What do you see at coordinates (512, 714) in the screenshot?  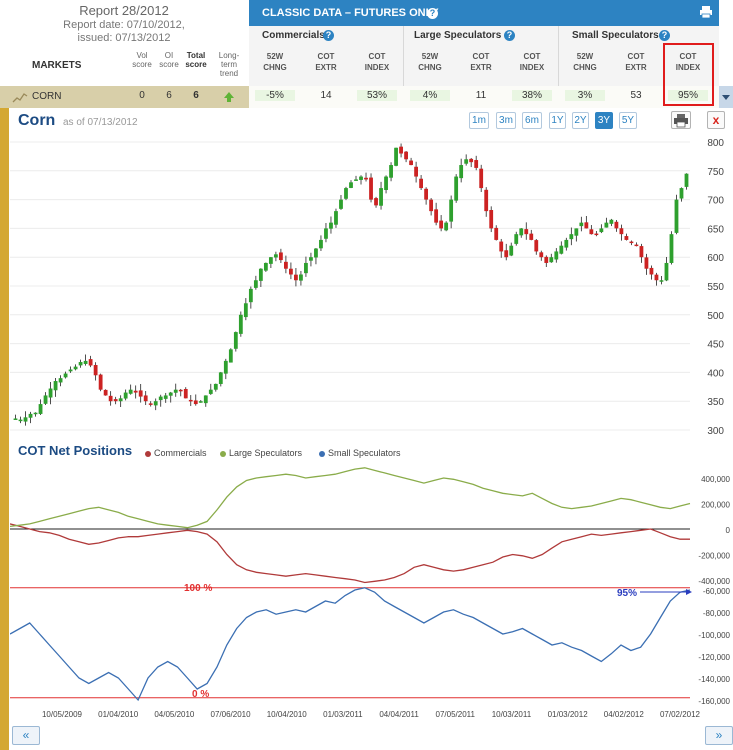 I see `x-tick-label: 10/03/2011` at bounding box center [512, 714].